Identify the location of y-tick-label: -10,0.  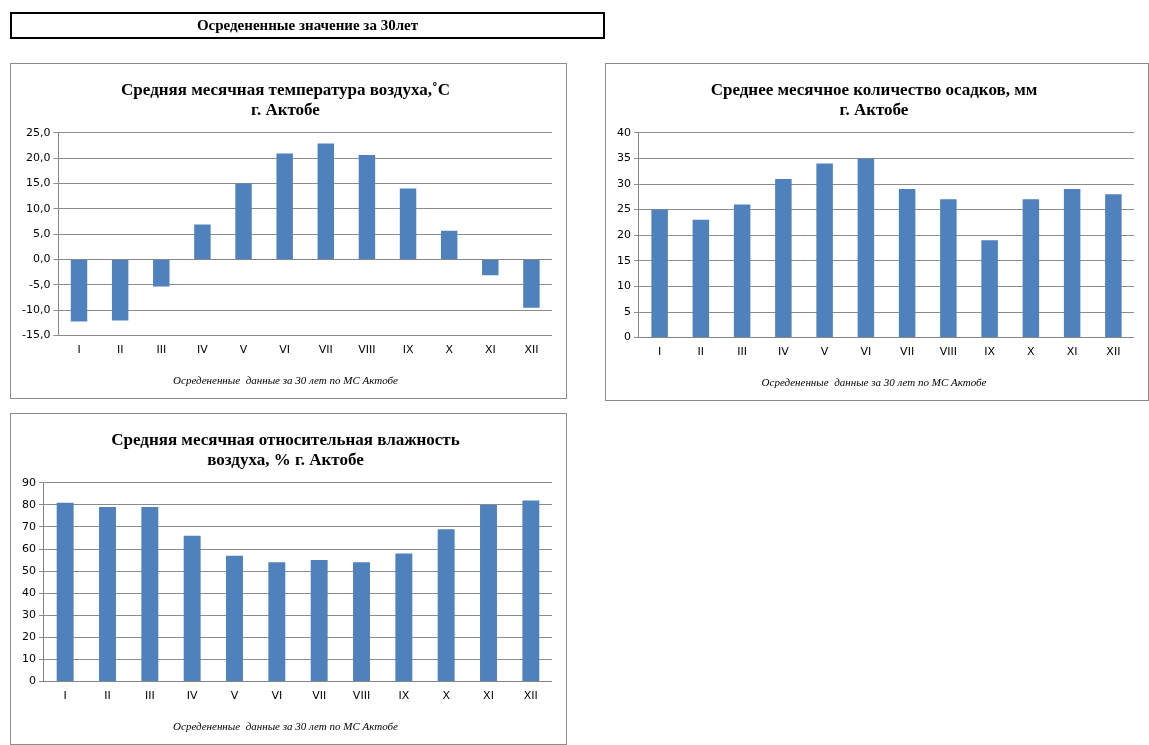
(36, 310).